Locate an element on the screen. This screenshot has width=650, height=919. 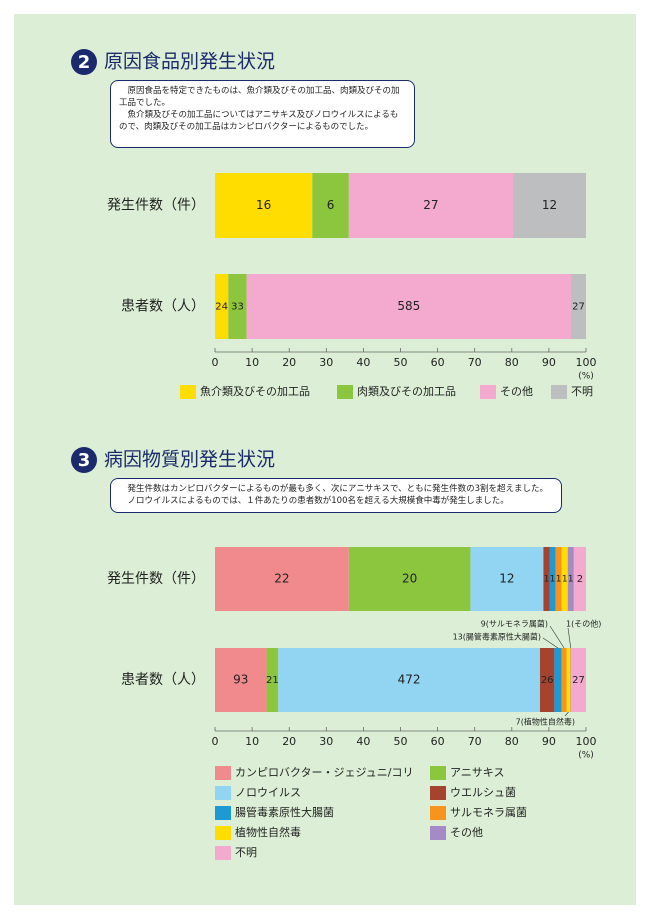
value-label: 22 is located at coordinates (281, 579).